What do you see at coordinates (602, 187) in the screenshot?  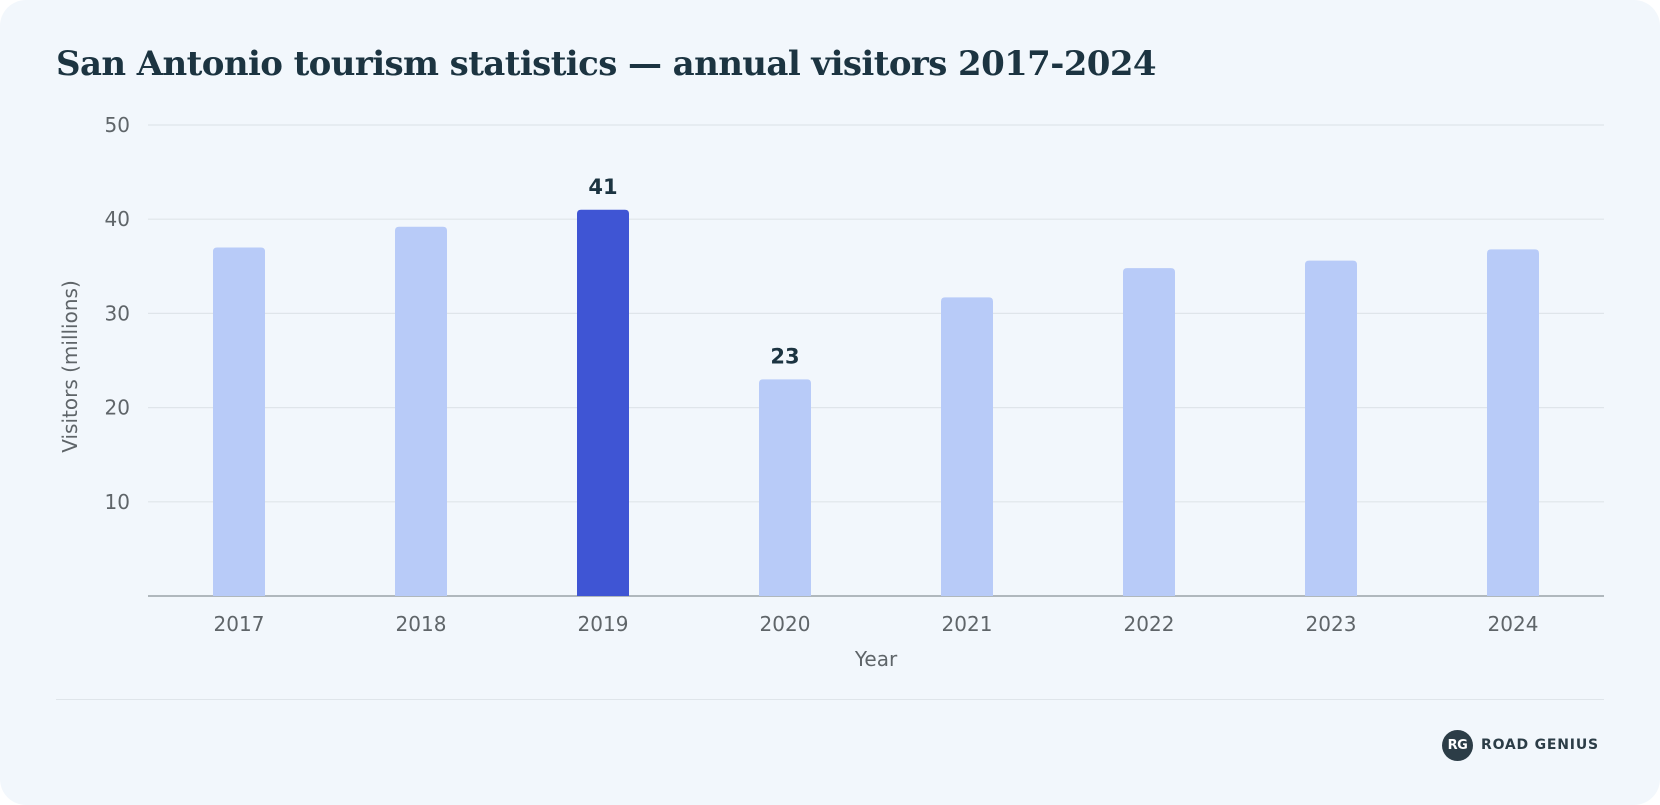 I see `data-label-2019: 41` at bounding box center [602, 187].